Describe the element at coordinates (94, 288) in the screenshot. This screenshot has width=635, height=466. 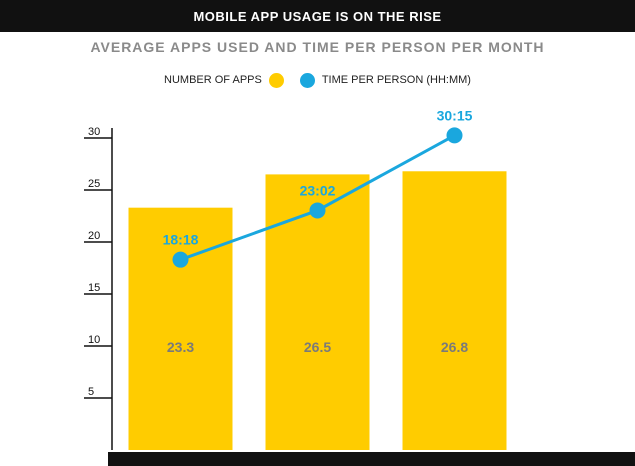
I see `y-tick-label: 15` at that location.